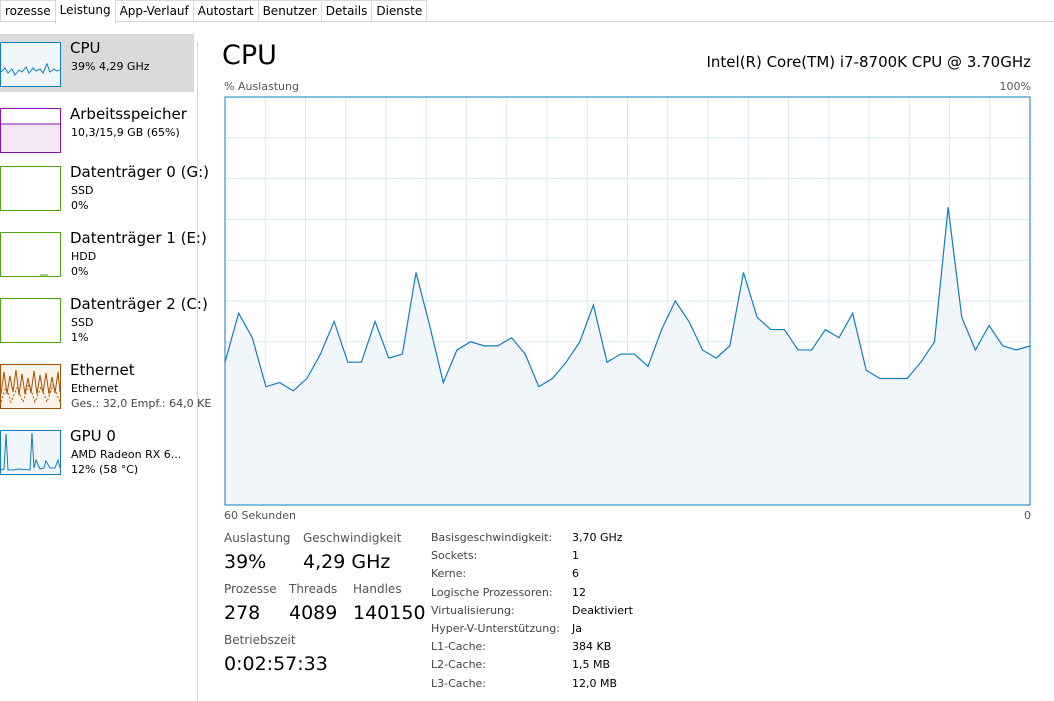  What do you see at coordinates (225, 10) in the screenshot?
I see `tab: Autostart` at bounding box center [225, 10].